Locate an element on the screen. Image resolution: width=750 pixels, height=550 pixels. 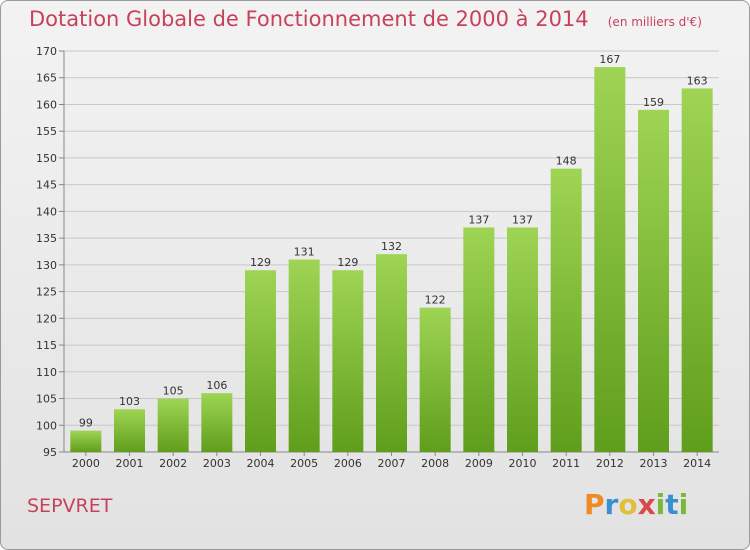
value-label: 99 is located at coordinates (86, 423).